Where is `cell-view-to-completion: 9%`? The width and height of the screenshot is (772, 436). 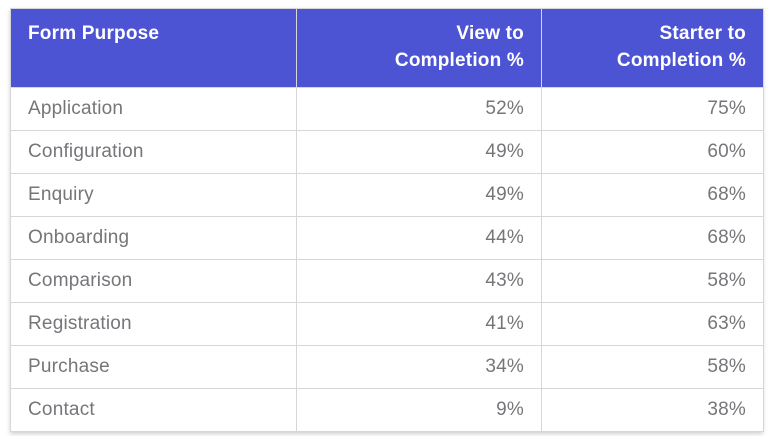
cell-view-to-completion: 9% is located at coordinates (419, 410).